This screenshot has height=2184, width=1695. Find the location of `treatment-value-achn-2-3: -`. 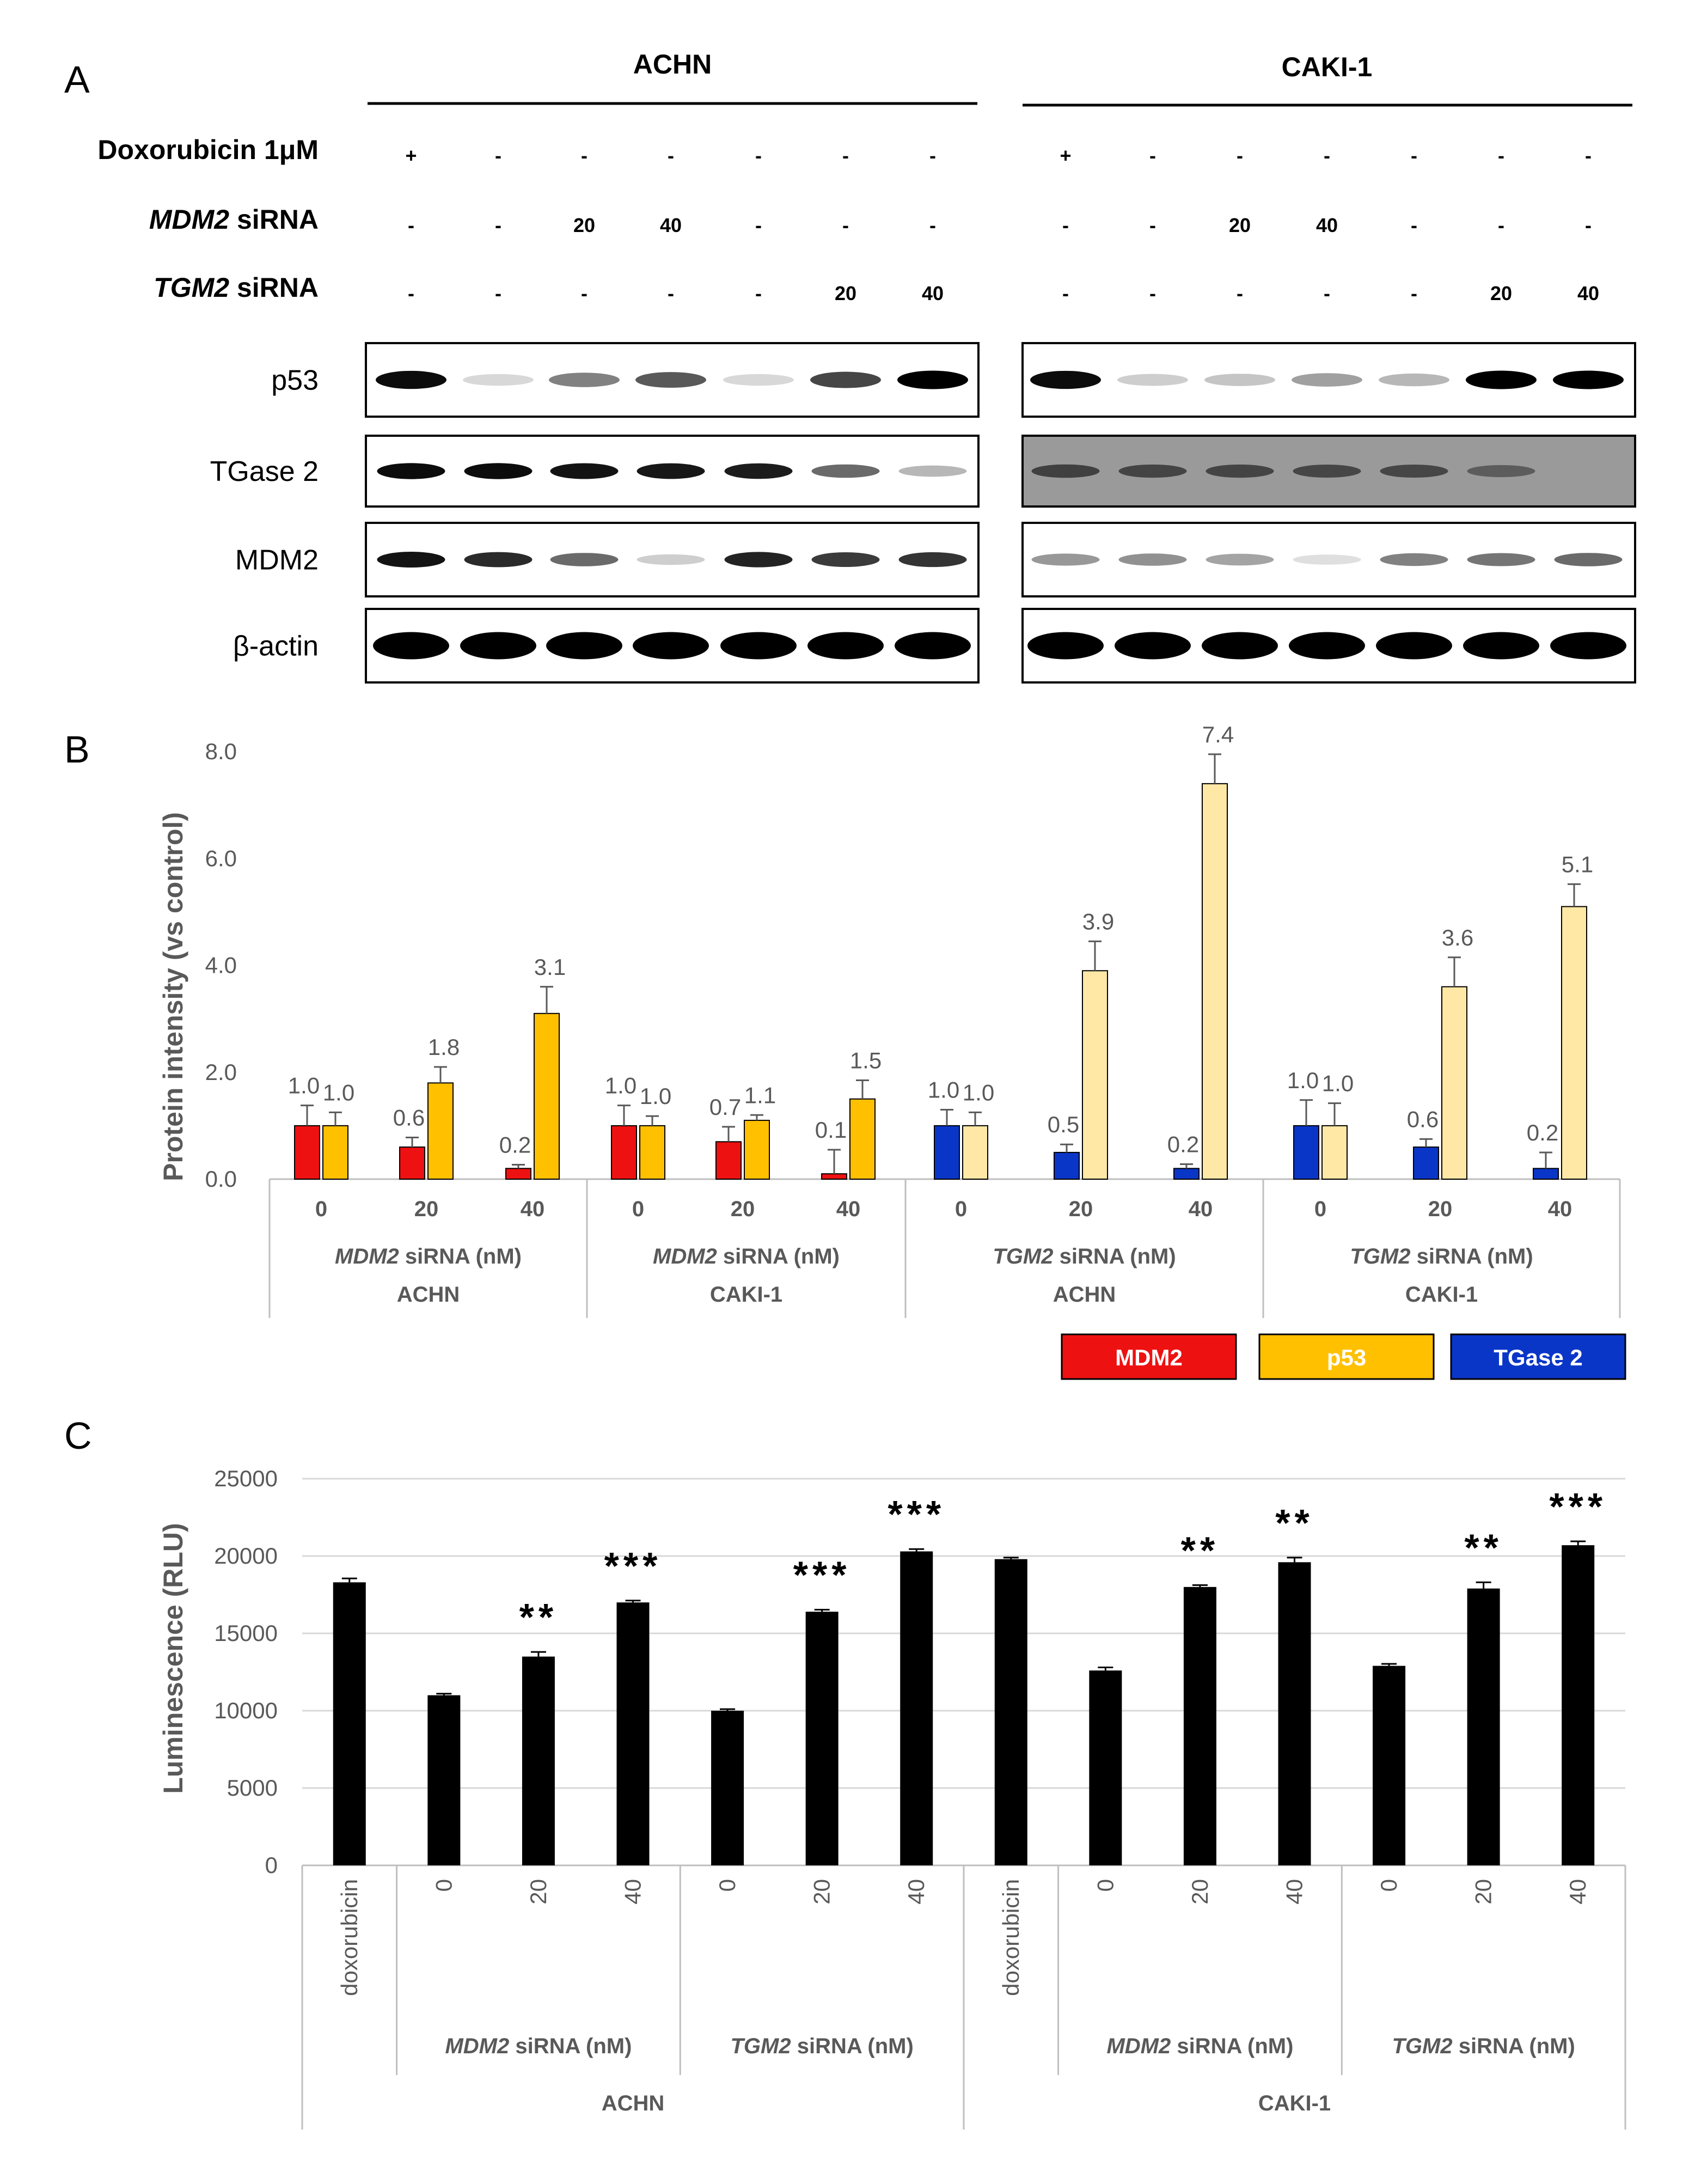

treatment-value-achn-2-3: - is located at coordinates (671, 293).